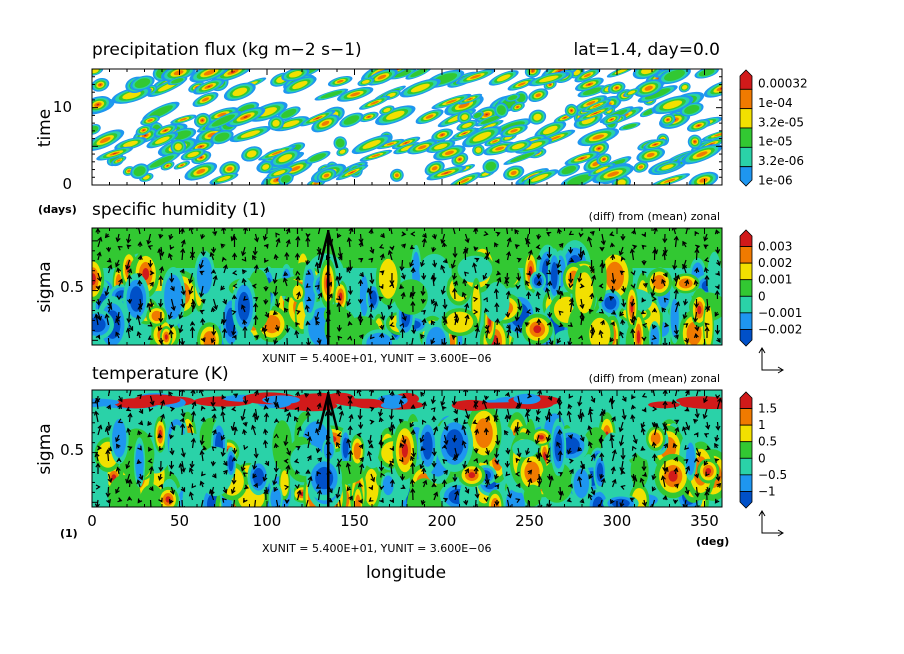 The height and width of the screenshot is (654, 904). What do you see at coordinates (72, 287) in the screenshot?
I see `panel2-ytick-05: 0.5` at bounding box center [72, 287].